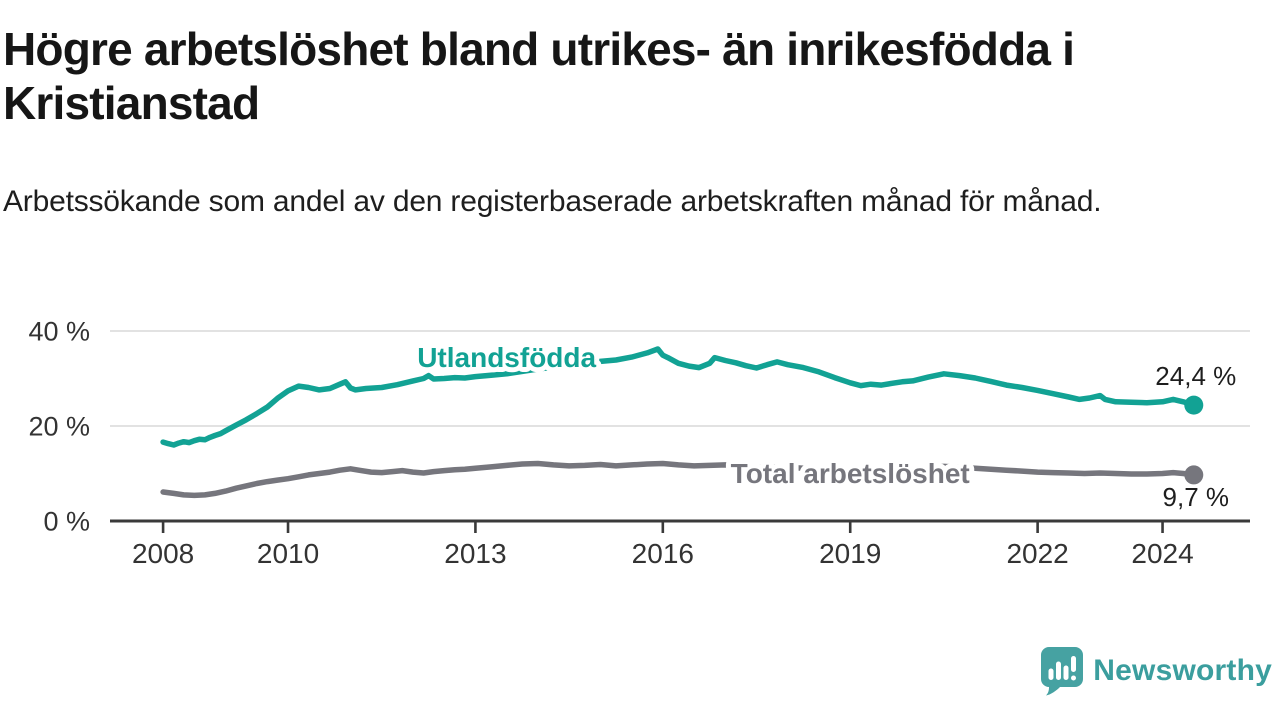 Image resolution: width=1280 pixels, height=720 pixels. I want to click on x-tick-label-2013: 2013, so click(475, 553).